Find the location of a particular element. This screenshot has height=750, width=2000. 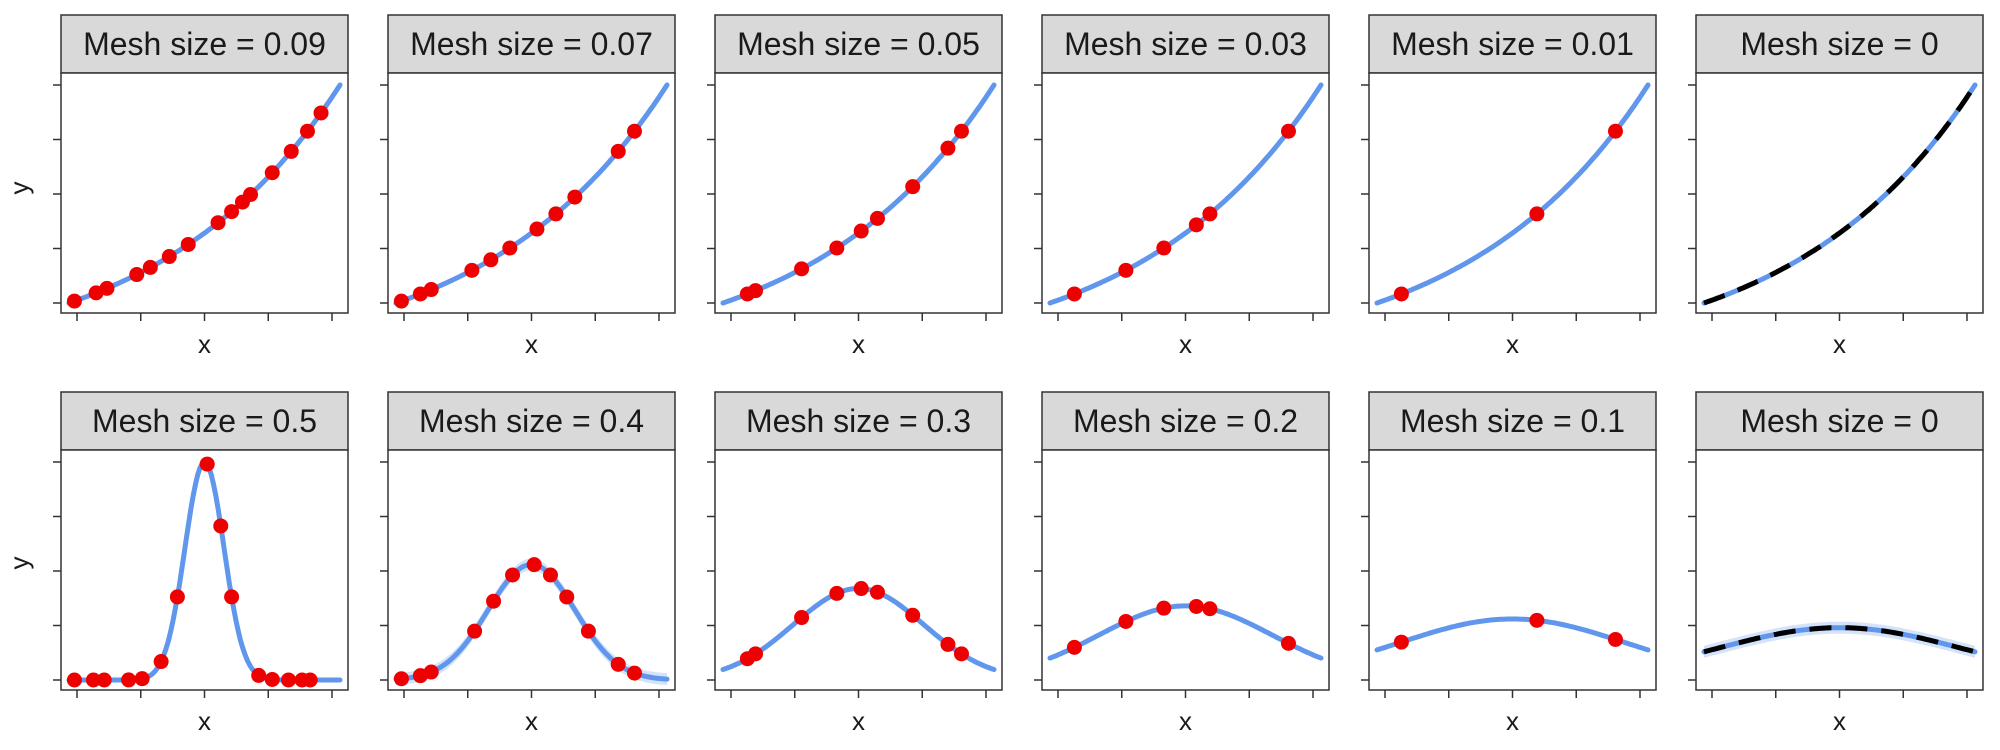

facet-panel-10: Mesh size = 0.2 x is located at coordinates (1182, 563).